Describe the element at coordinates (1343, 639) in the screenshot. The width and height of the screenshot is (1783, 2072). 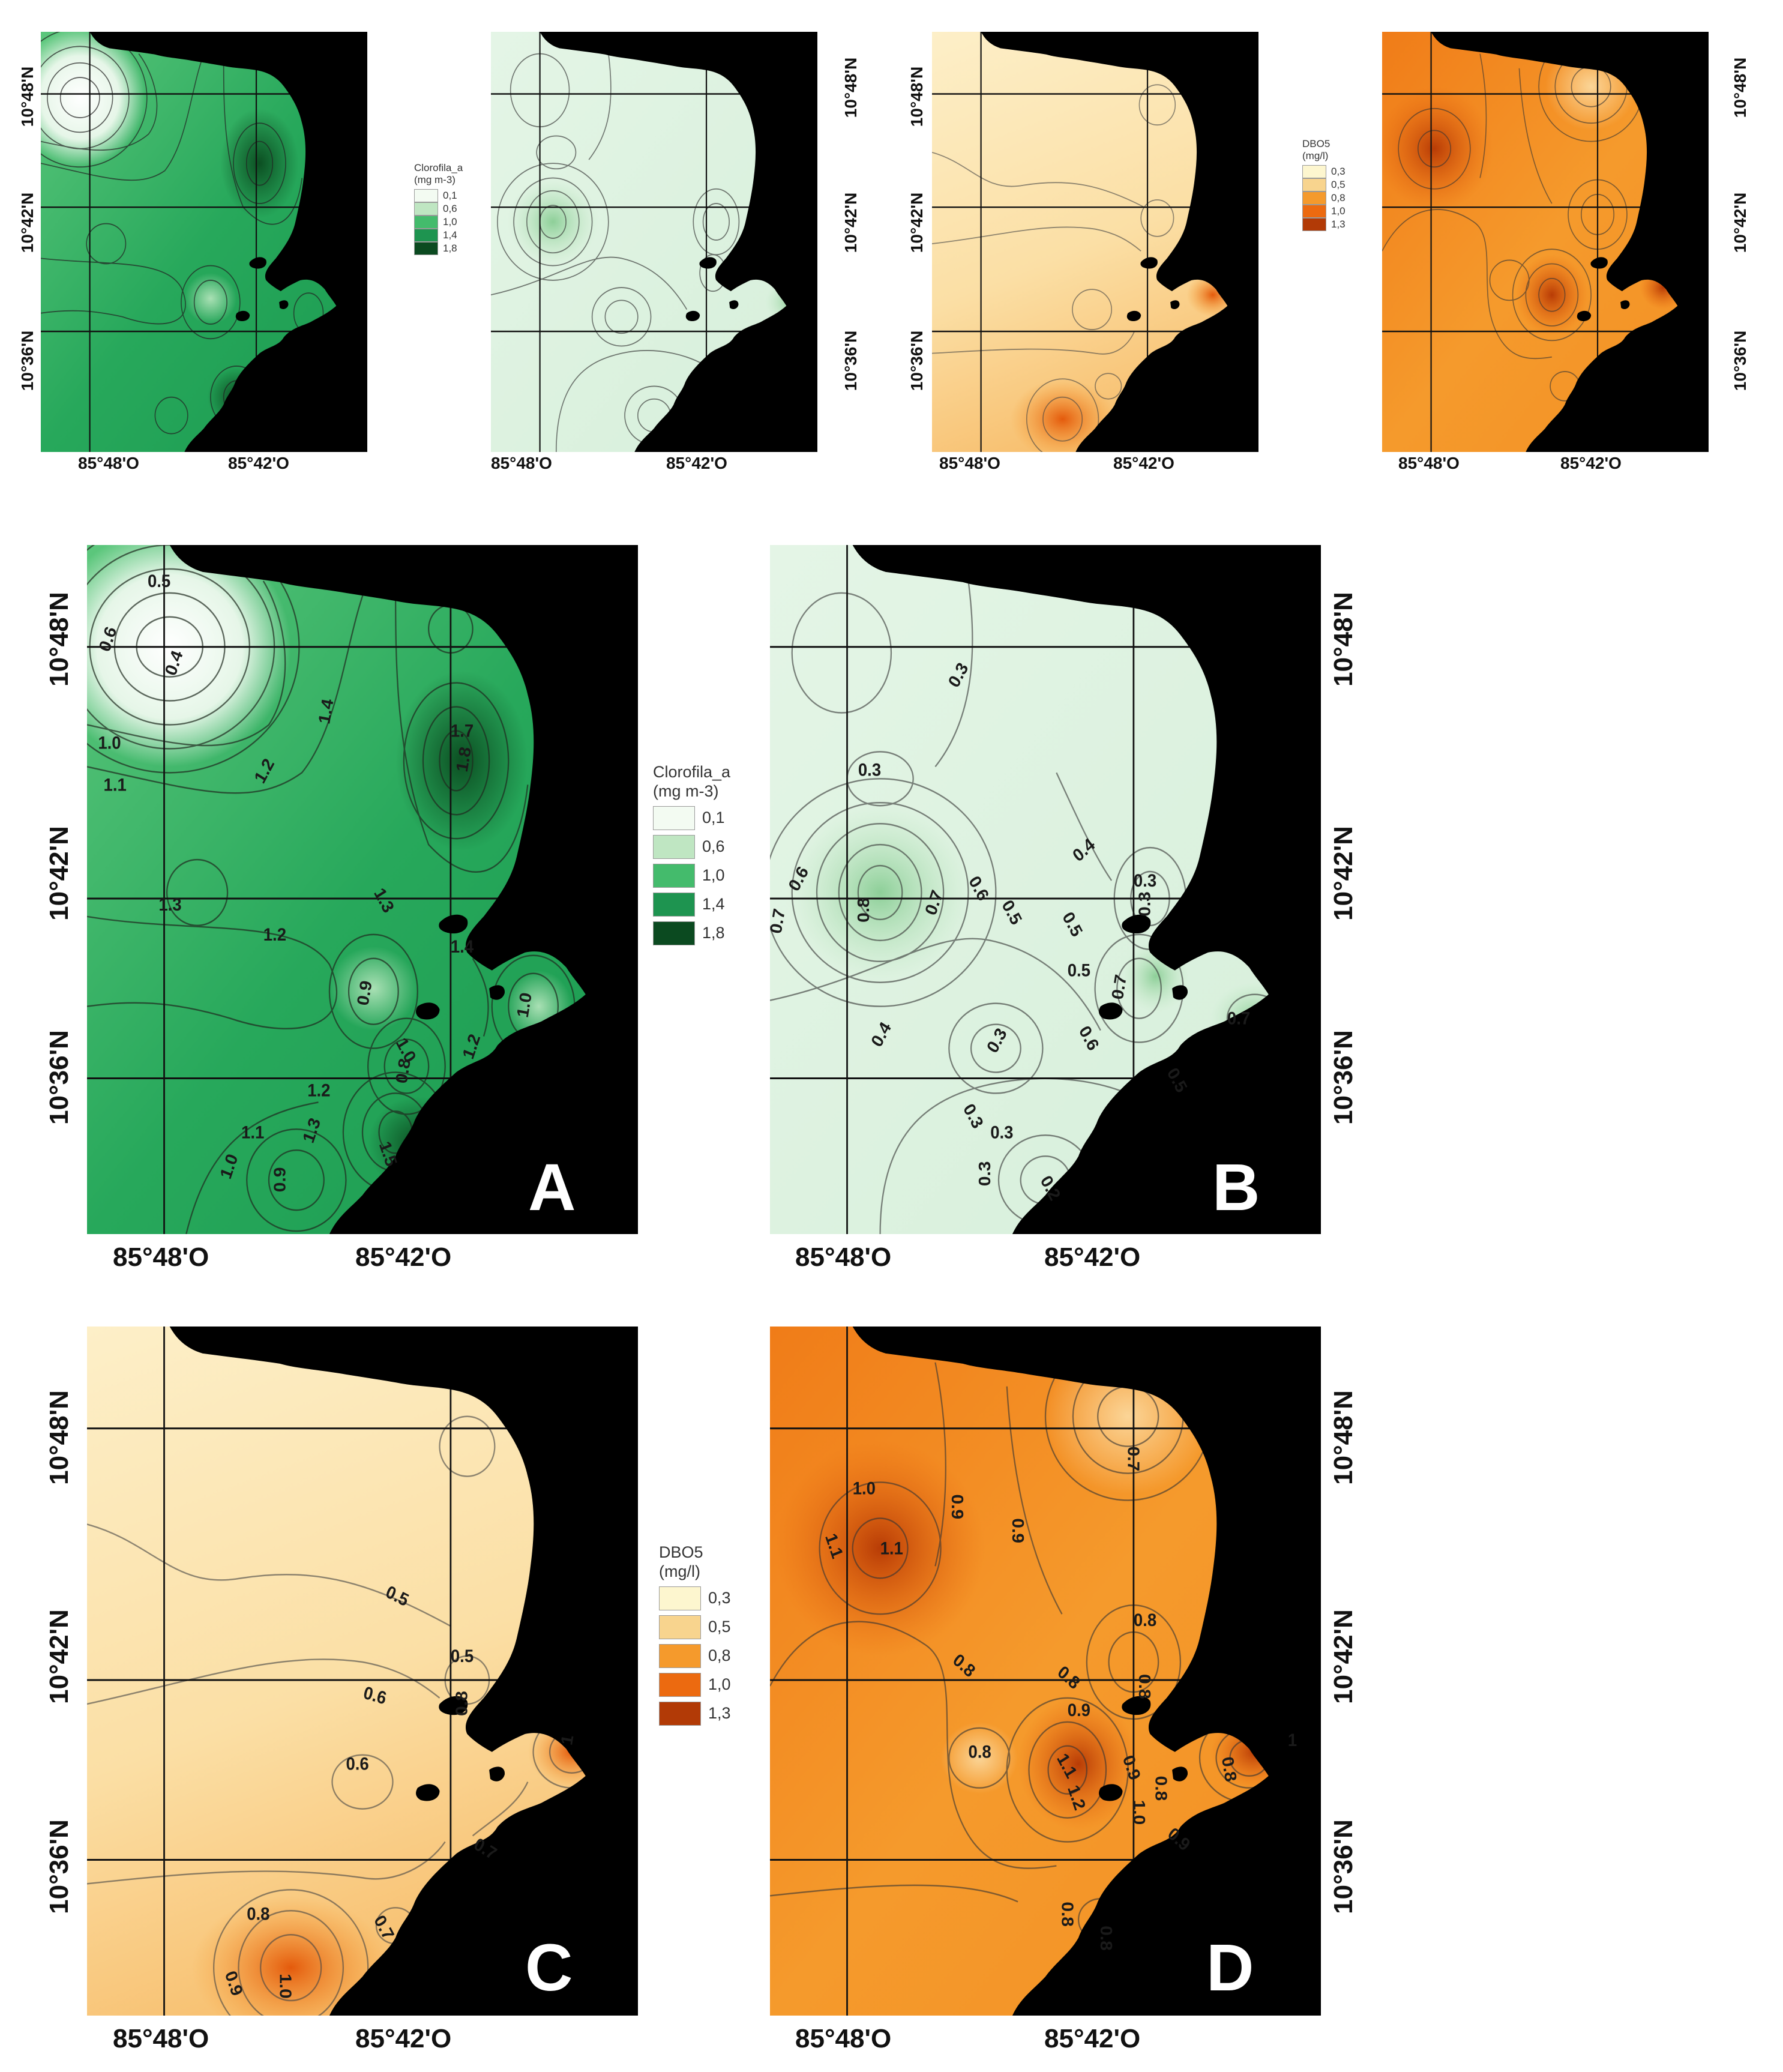
I see `map-b-lat-north: 10°48'N` at that location.